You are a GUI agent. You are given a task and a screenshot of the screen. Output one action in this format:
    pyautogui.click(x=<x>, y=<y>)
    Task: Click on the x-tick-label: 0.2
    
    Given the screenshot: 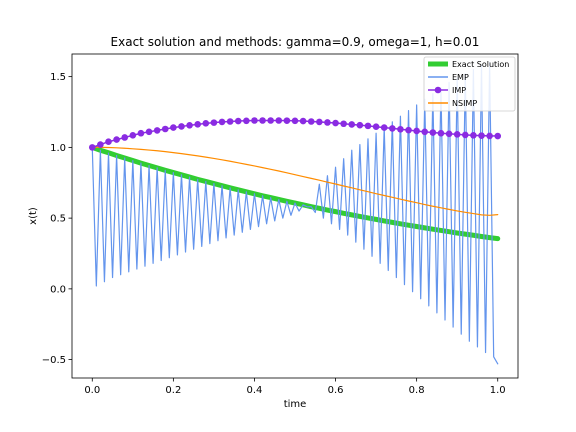 What is the action you would take?
    pyautogui.click(x=173, y=390)
    